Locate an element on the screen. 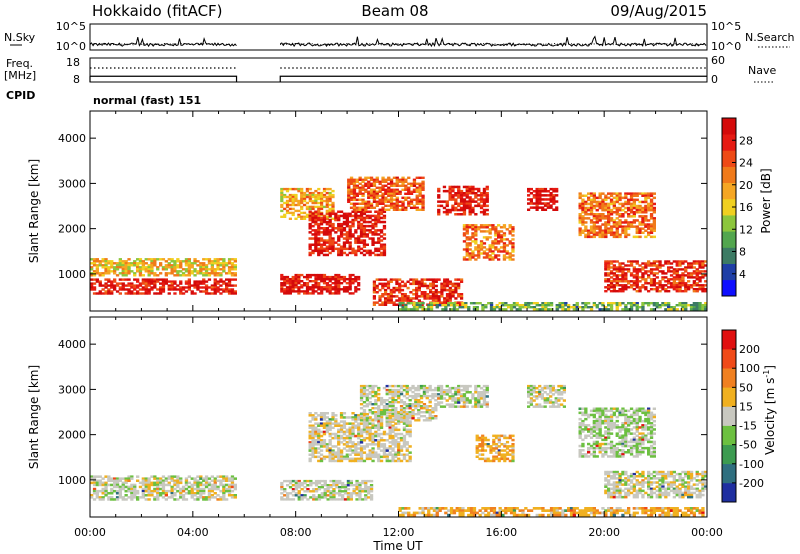 Image resolution: width=800 pixels, height=554 pixels. frequency-trace is located at coordinates (398, 78).